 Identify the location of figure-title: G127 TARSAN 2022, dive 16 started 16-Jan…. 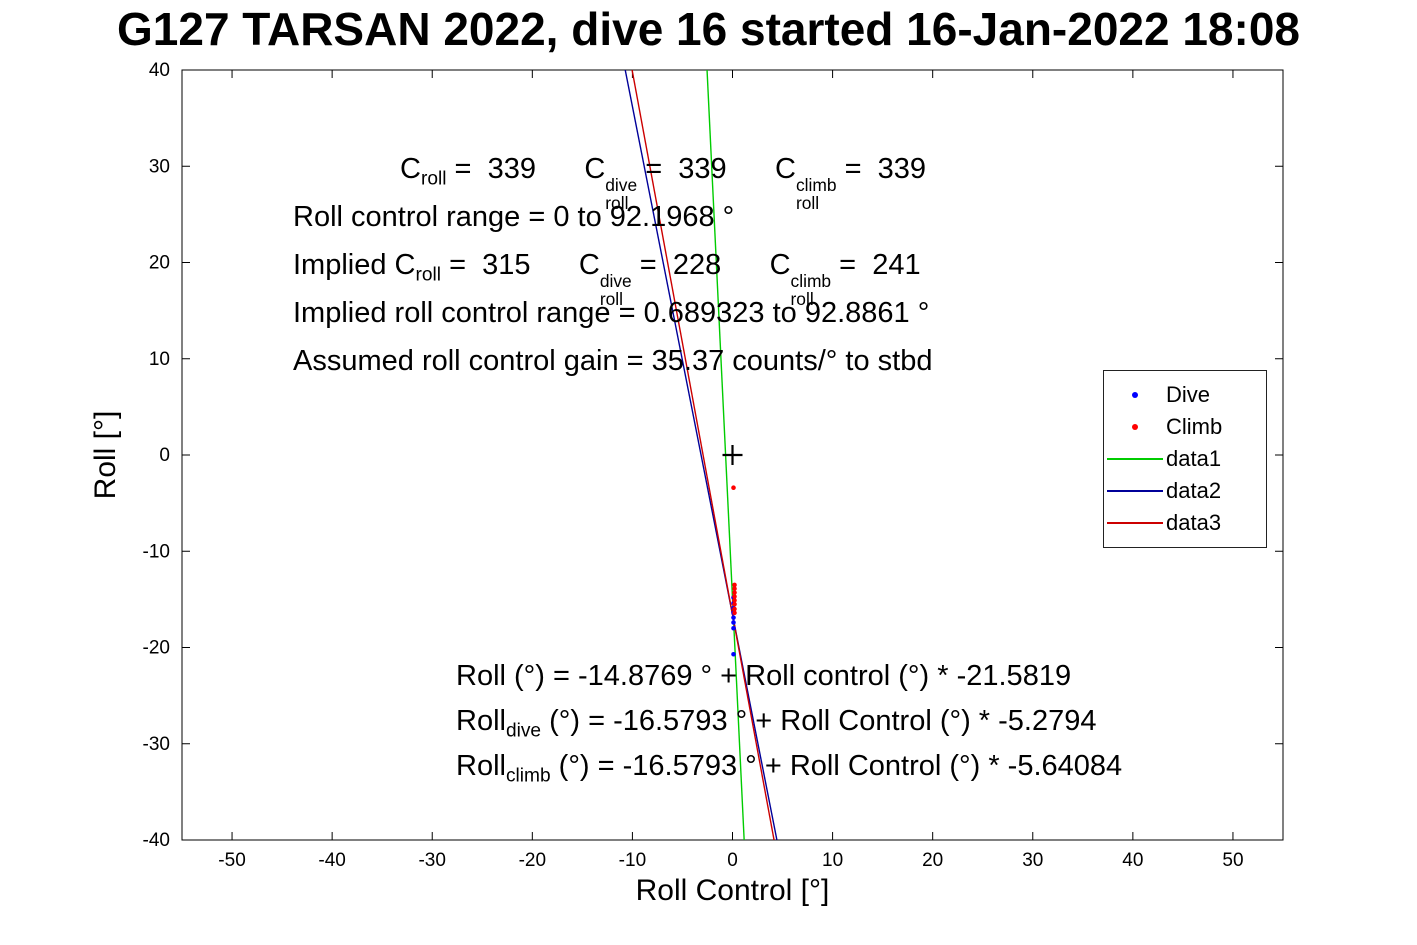
(708, 29).